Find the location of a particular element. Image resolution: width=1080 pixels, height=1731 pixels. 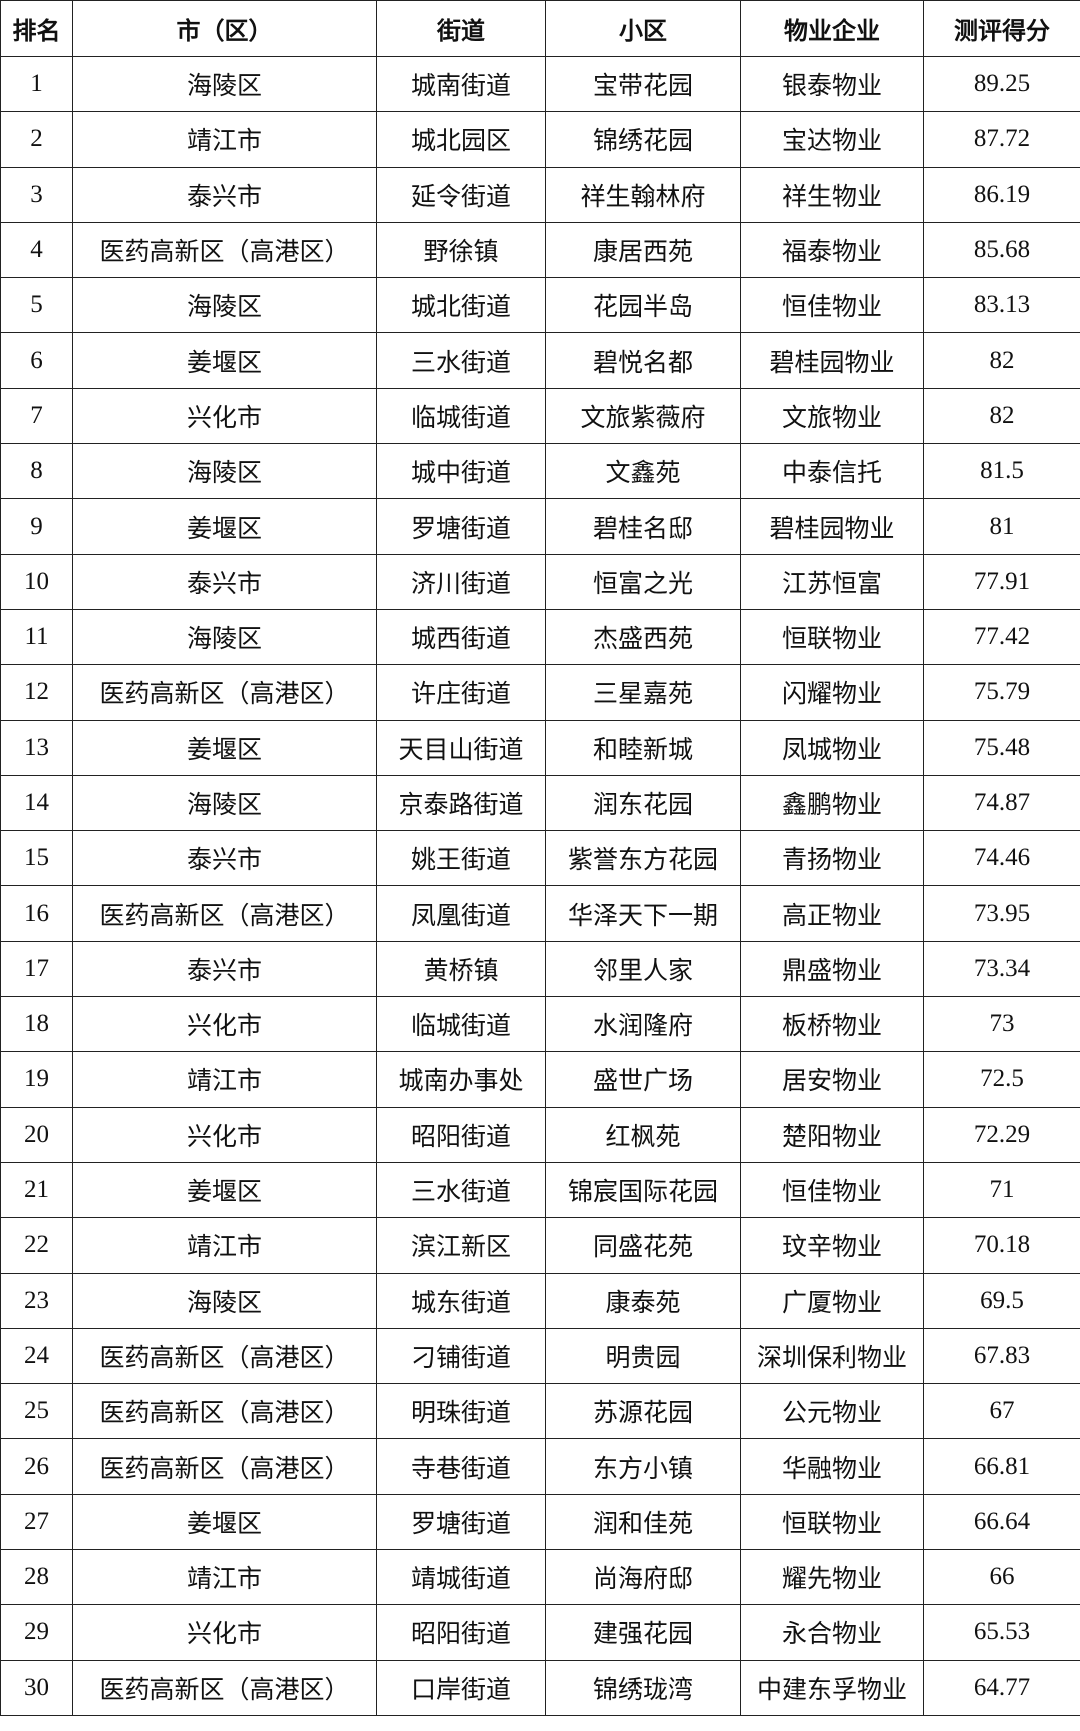

cell-community: 锦绣珑湾 is located at coordinates (643, 1687).